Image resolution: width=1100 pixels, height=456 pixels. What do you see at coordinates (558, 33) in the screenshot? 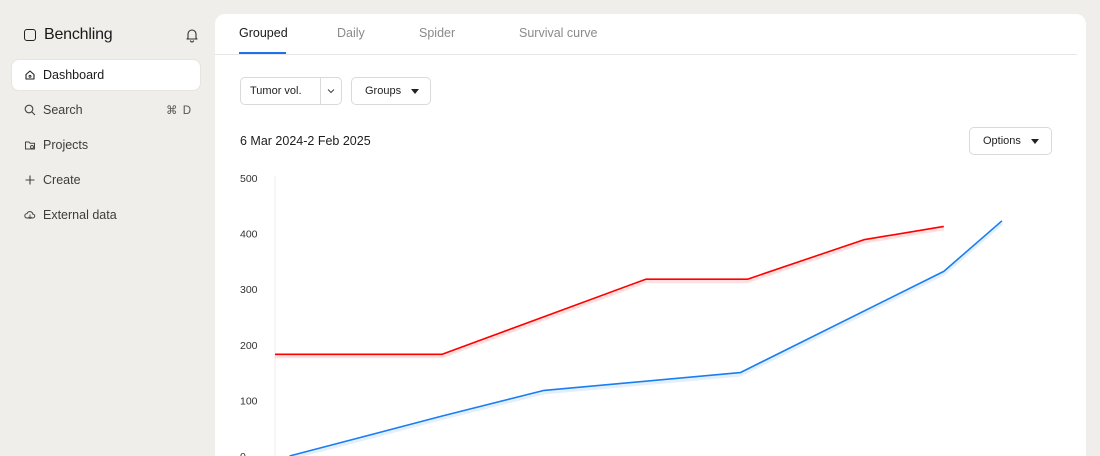
I see `tab-survival-curve: Survival curve` at bounding box center [558, 33].